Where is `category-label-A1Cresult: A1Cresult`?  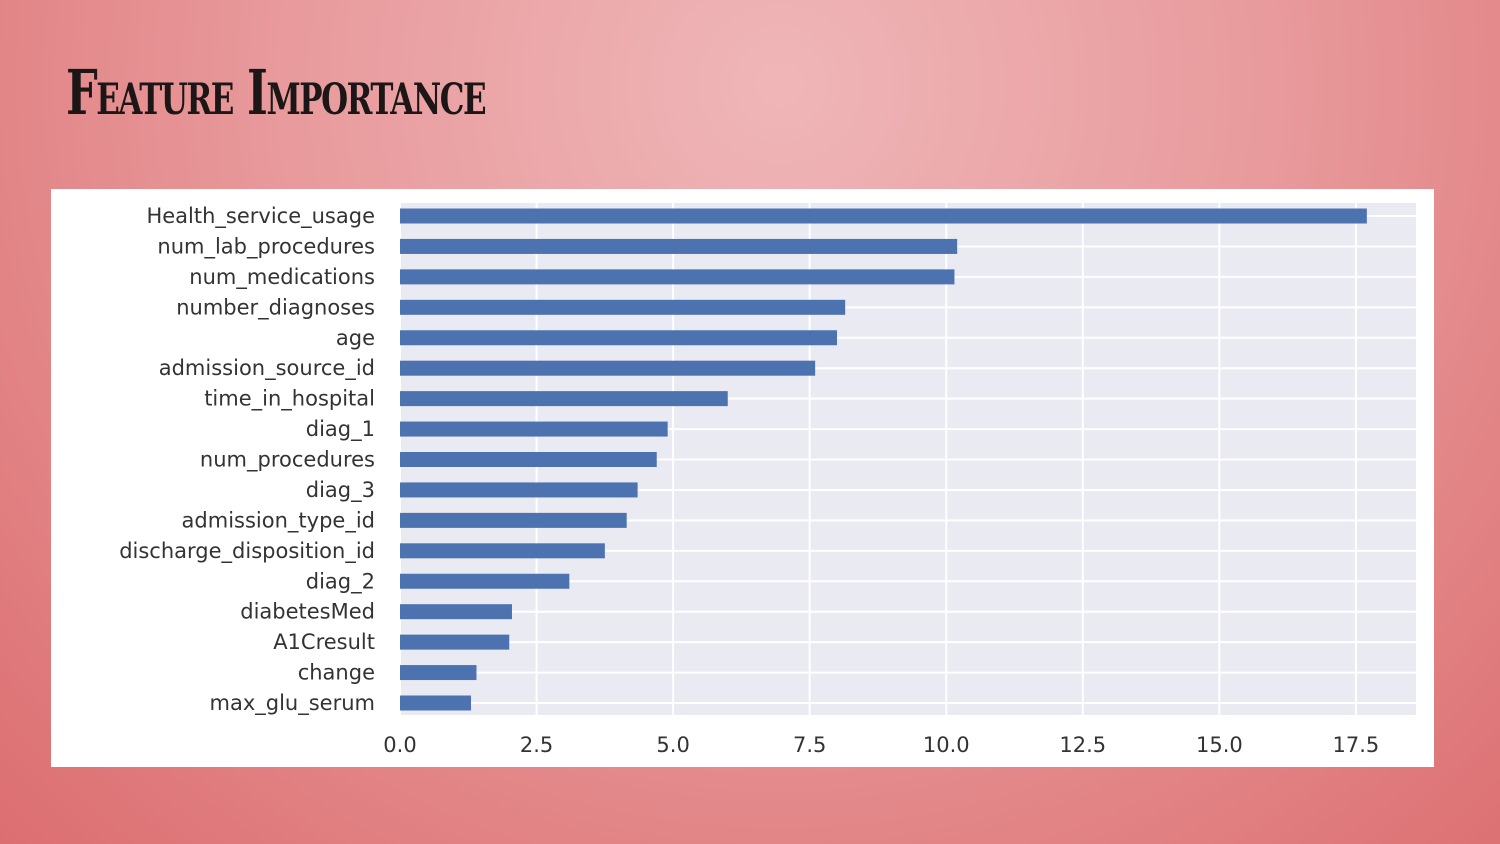
category-label-A1Cresult: A1Cresult is located at coordinates (324, 642).